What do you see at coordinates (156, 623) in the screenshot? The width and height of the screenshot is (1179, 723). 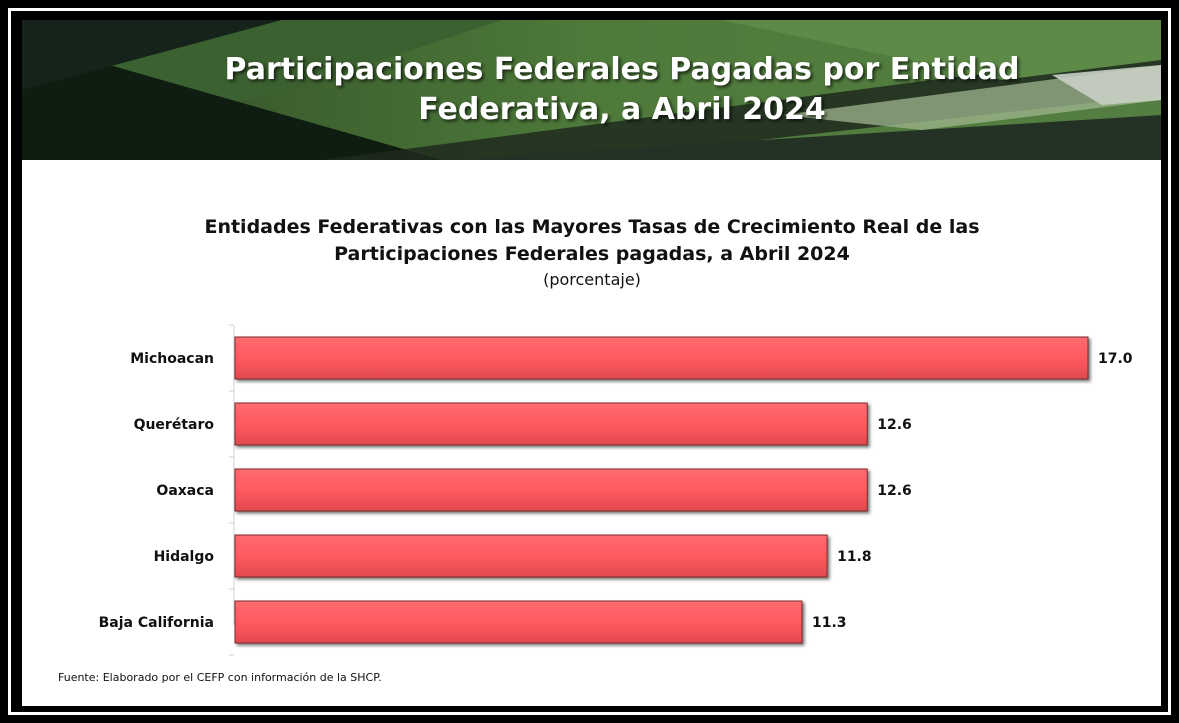 I see `category-label: Baja California` at bounding box center [156, 623].